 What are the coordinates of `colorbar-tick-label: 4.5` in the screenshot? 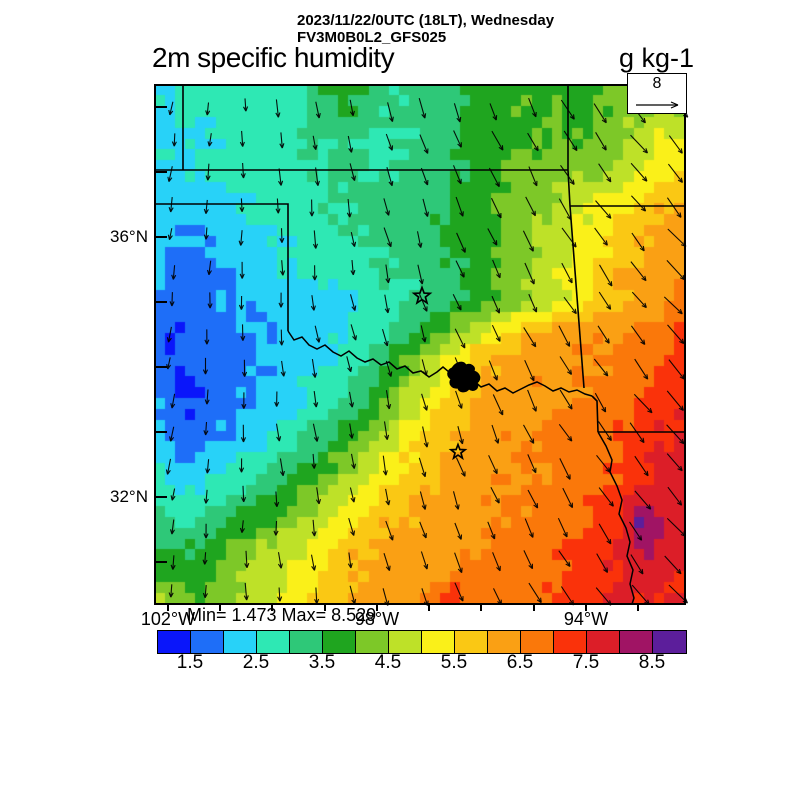 It's located at (388, 662).